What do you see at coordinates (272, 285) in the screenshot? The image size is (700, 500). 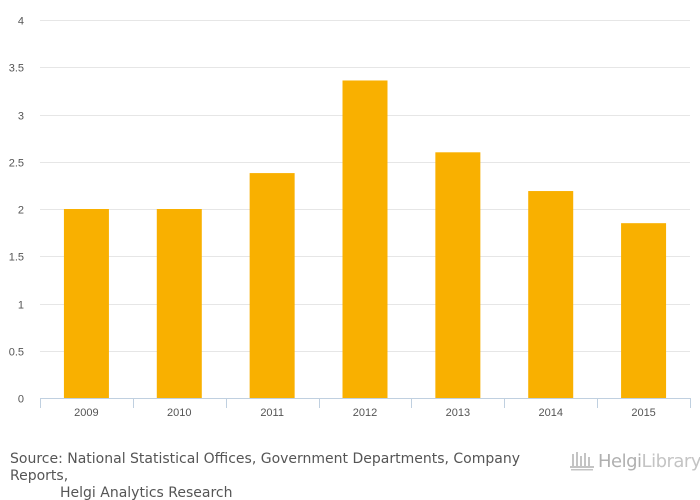 I see `bar-2011` at bounding box center [272, 285].